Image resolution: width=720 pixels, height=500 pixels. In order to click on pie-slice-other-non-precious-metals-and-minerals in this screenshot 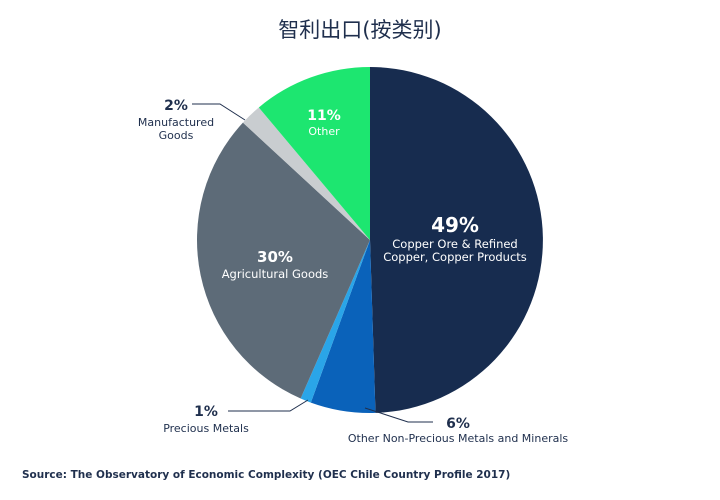, I will do `click(343, 326)`.